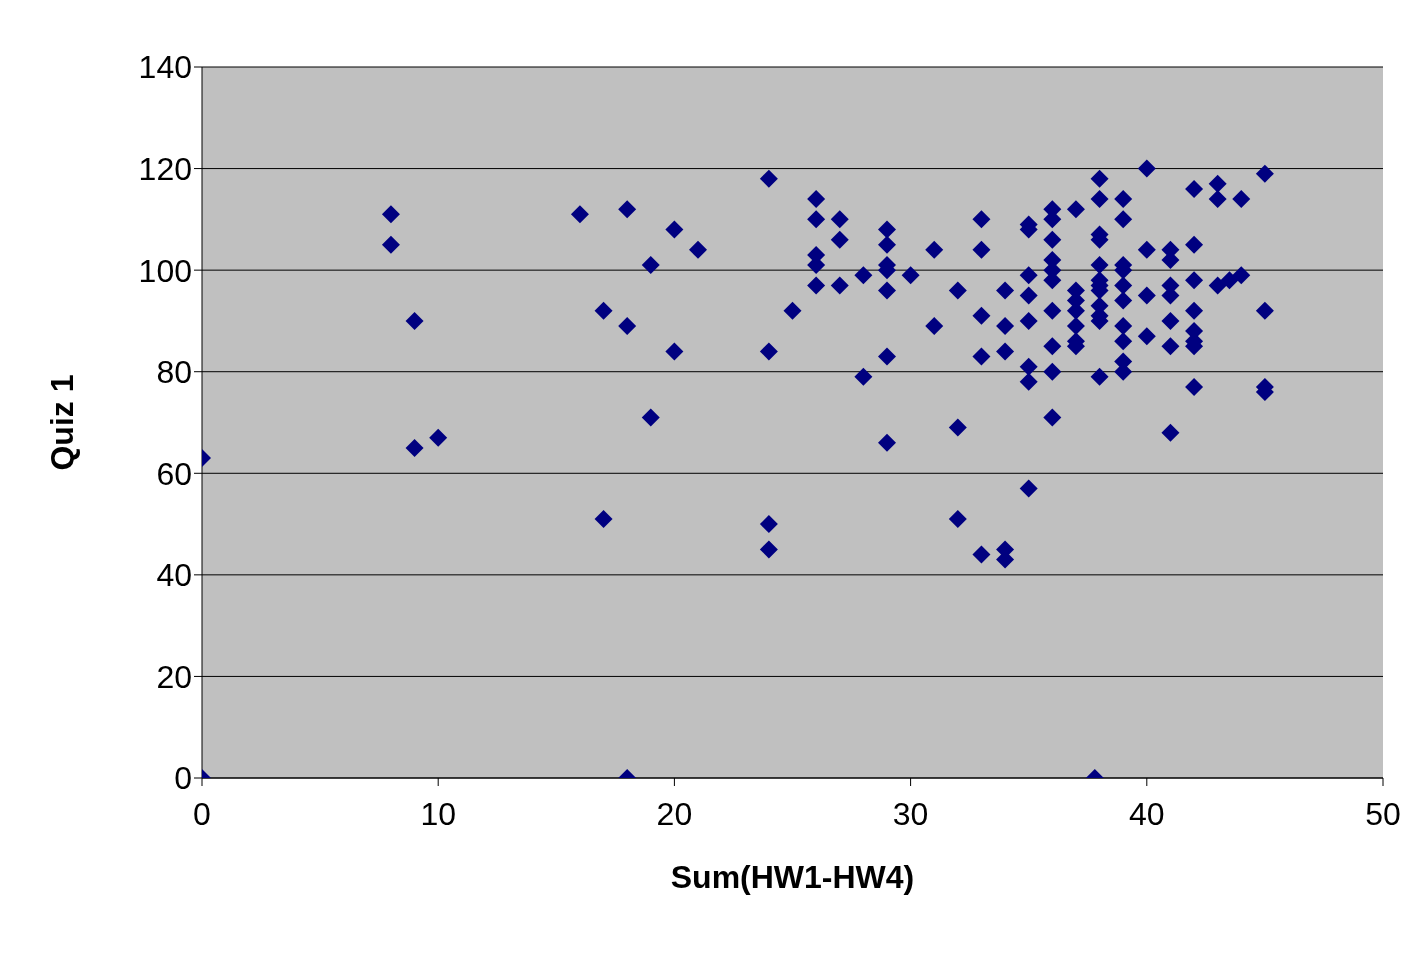 This screenshot has width=1425, height=961. What do you see at coordinates (174, 575) in the screenshot?
I see `y-tick-label: 40` at bounding box center [174, 575].